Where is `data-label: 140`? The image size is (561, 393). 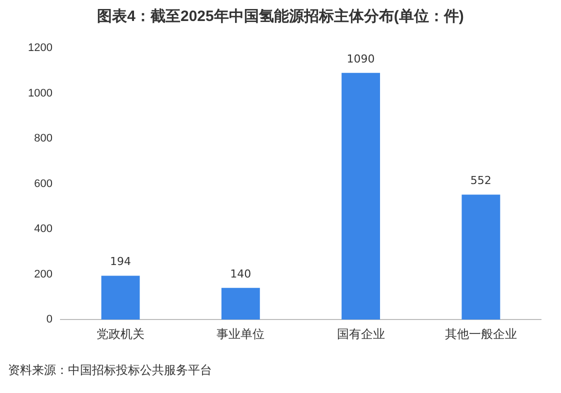 data-label: 140 is located at coordinates (241, 273).